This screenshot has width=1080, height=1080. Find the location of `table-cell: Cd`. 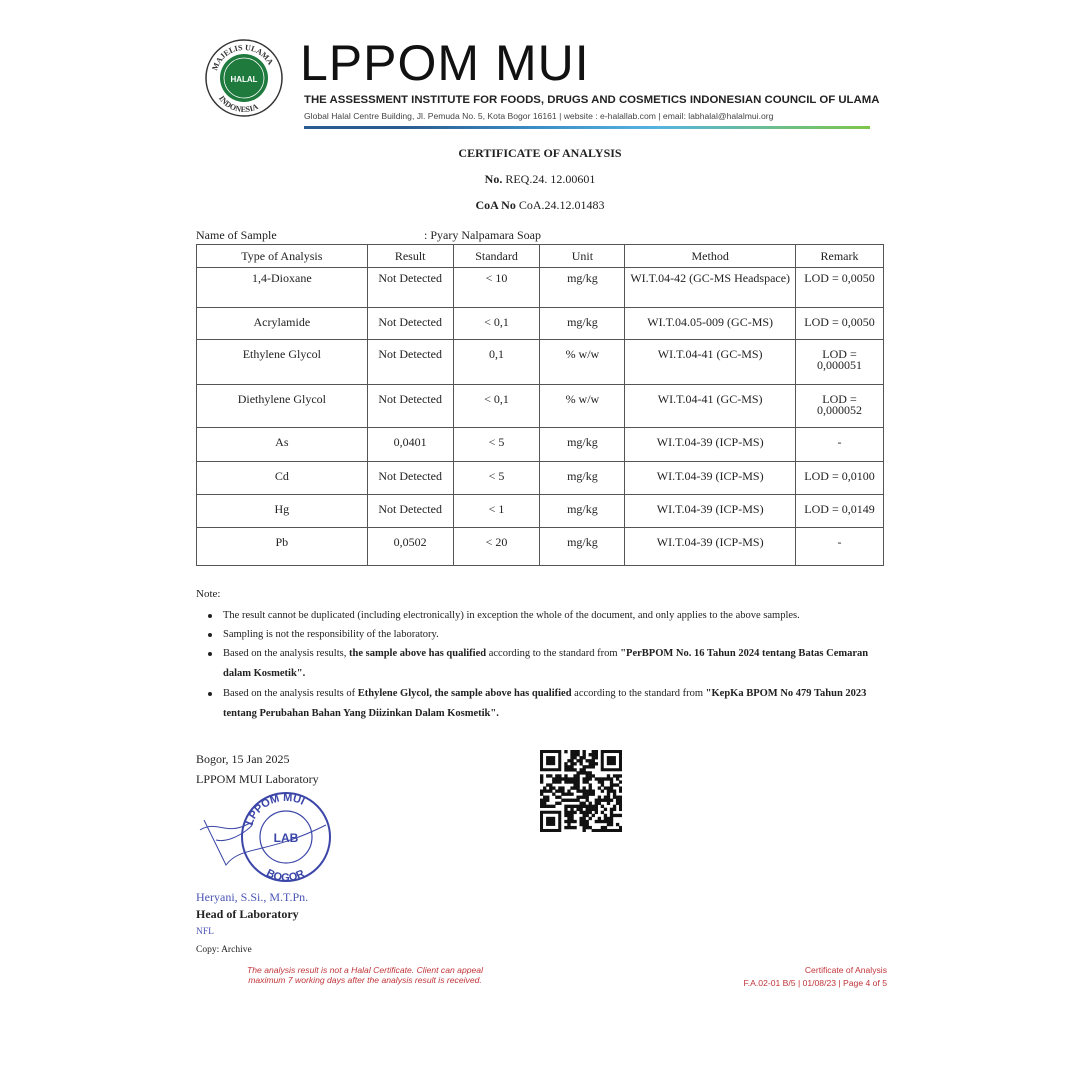

table-cell: Cd is located at coordinates (282, 478).